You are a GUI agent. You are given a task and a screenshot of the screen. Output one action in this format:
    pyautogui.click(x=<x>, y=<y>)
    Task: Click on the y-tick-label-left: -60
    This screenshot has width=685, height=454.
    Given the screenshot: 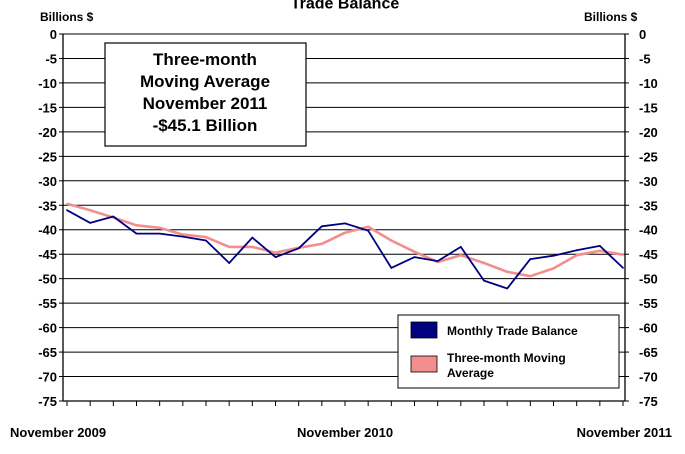 What is the action you would take?
    pyautogui.click(x=47, y=328)
    